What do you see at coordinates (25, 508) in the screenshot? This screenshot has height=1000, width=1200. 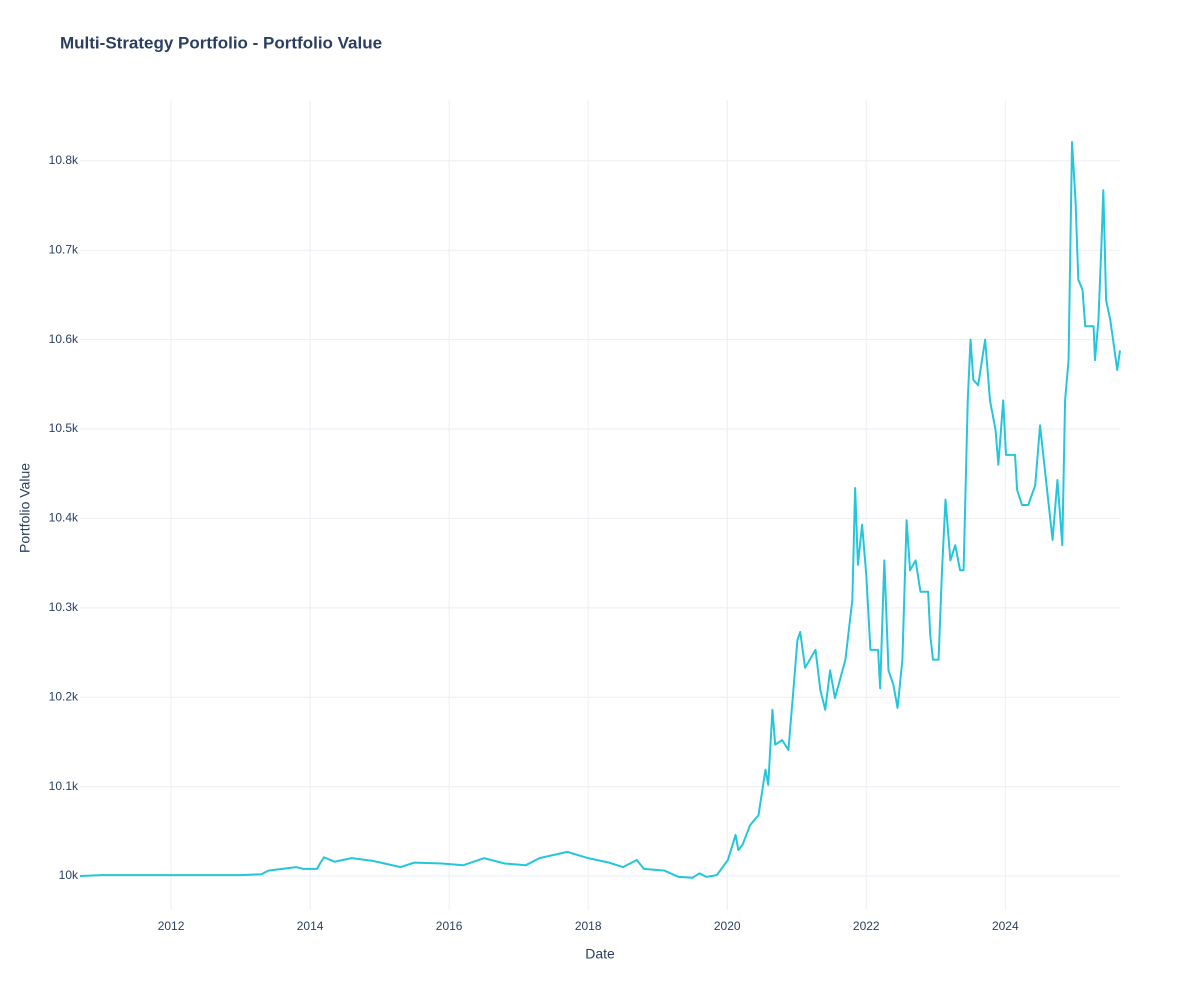 I see `y-axis-title: Portfolio Value` at bounding box center [25, 508].